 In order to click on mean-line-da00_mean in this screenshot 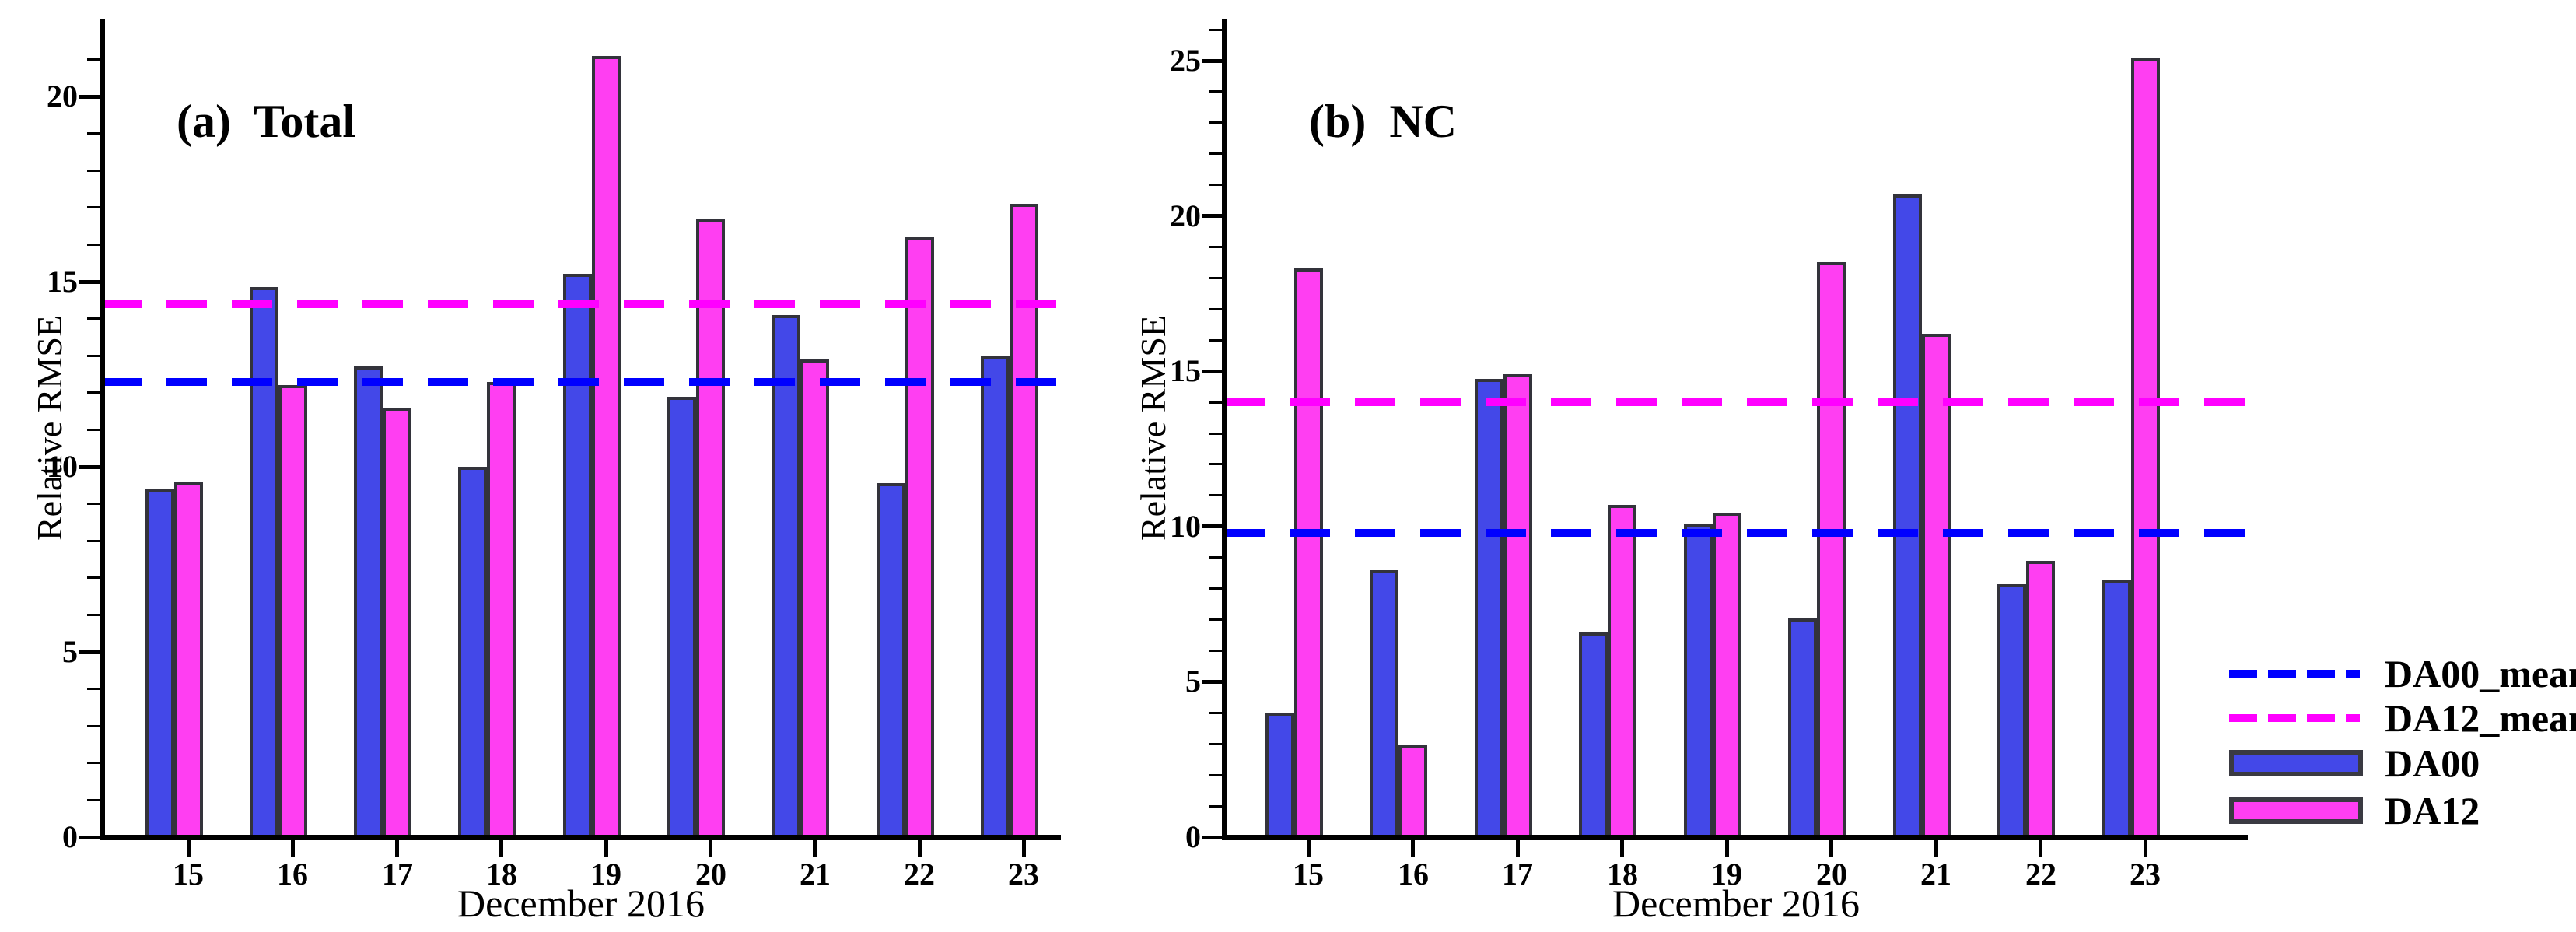, I will do `click(581, 382)`.